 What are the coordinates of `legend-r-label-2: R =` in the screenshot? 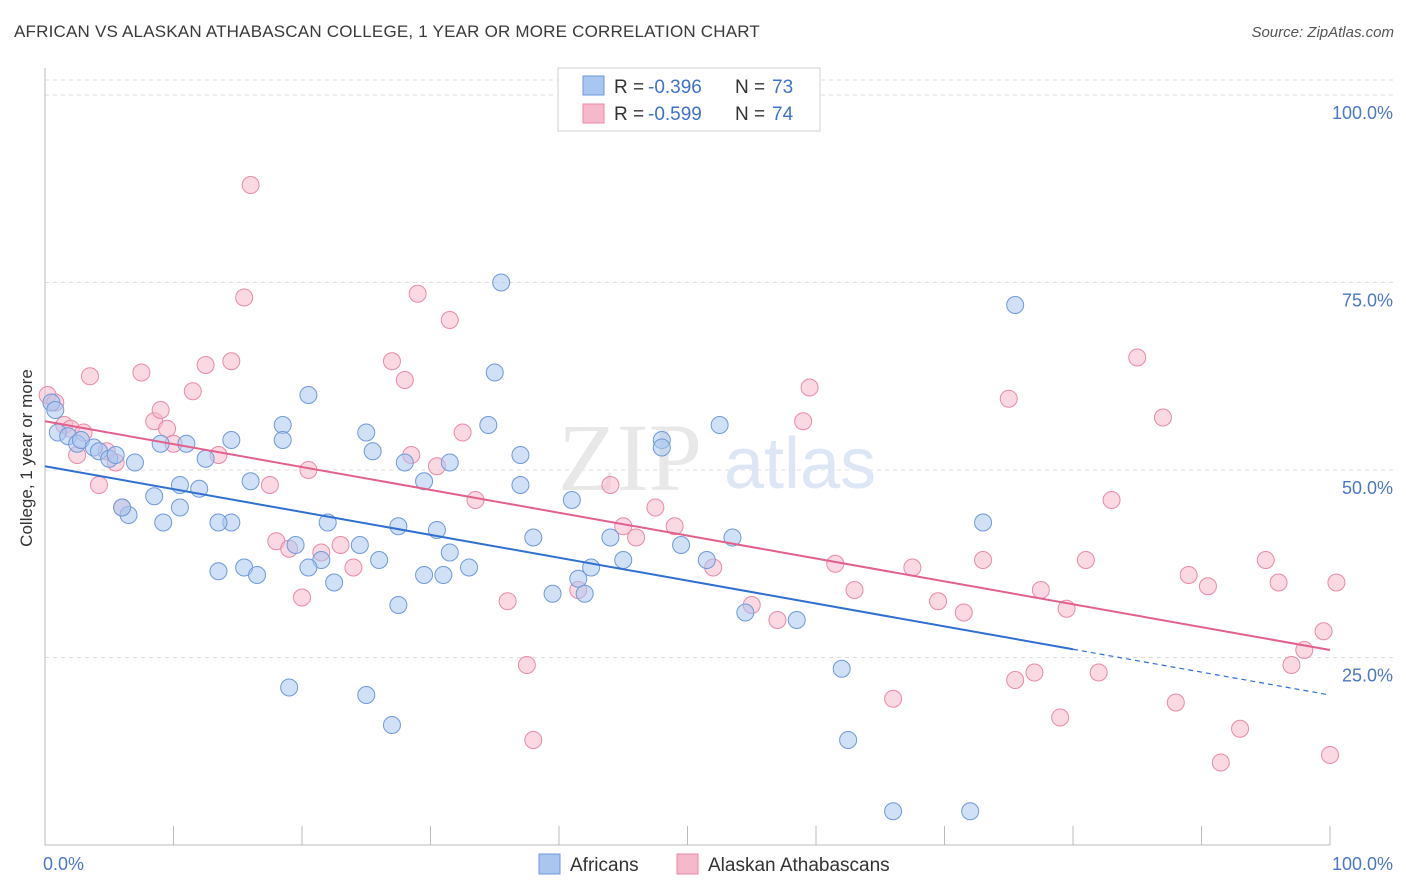 It's located at (629, 114).